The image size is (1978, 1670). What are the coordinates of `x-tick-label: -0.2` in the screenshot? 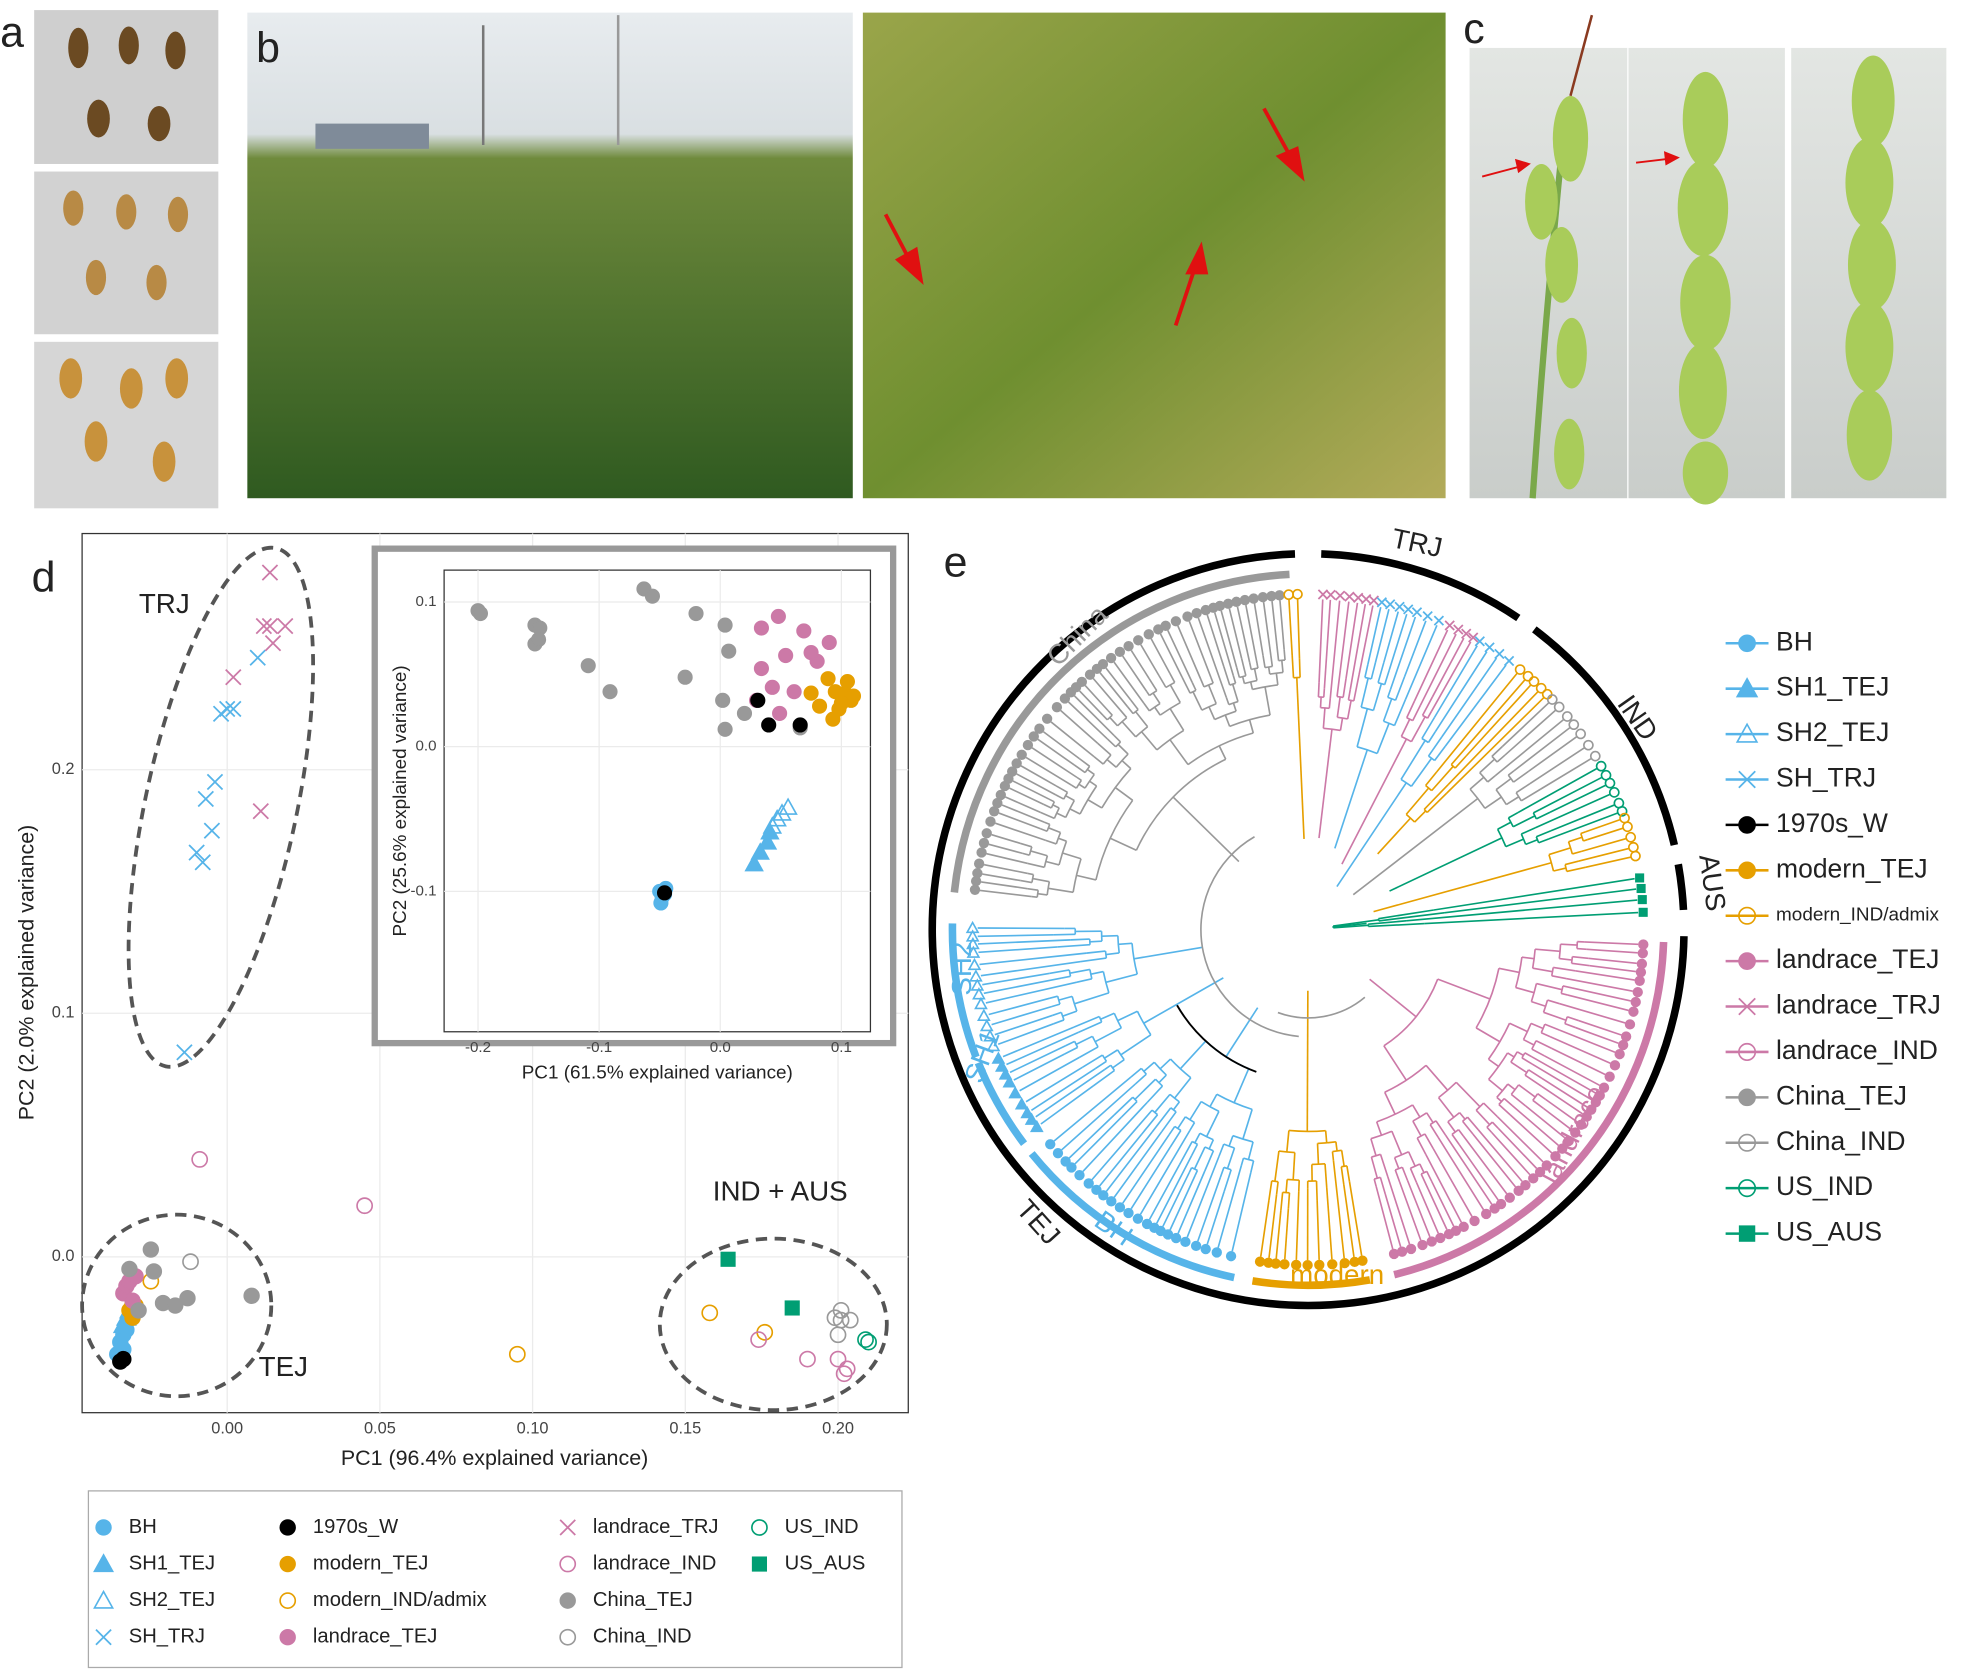 It's located at (478, 1047).